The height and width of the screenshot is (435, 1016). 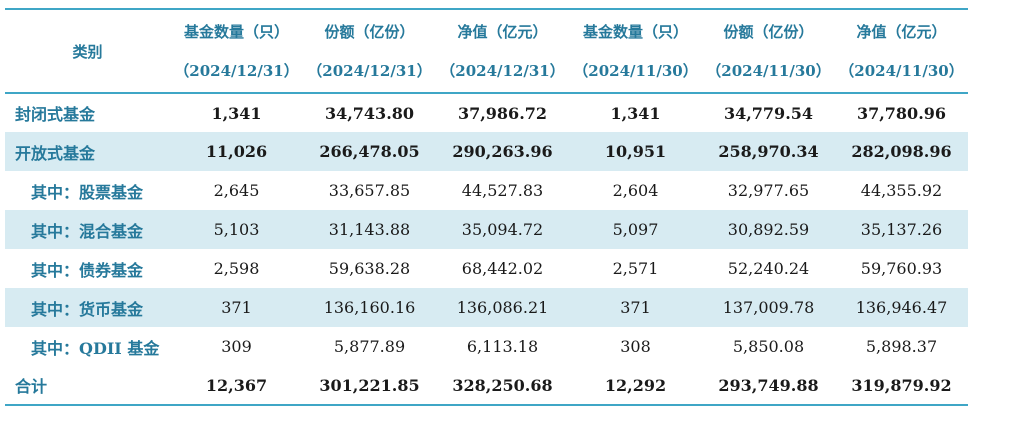 I want to click on cell-value: 32,977.65, so click(x=768, y=190).